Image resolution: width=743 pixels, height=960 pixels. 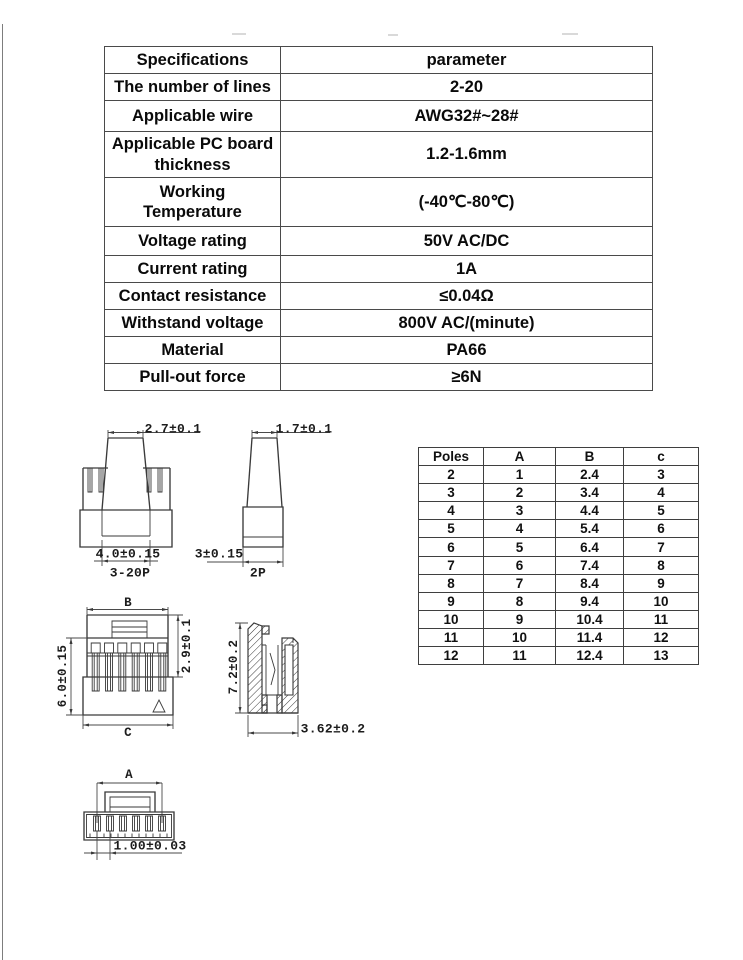 I want to click on spec-value: 1A, so click(x=466, y=269).